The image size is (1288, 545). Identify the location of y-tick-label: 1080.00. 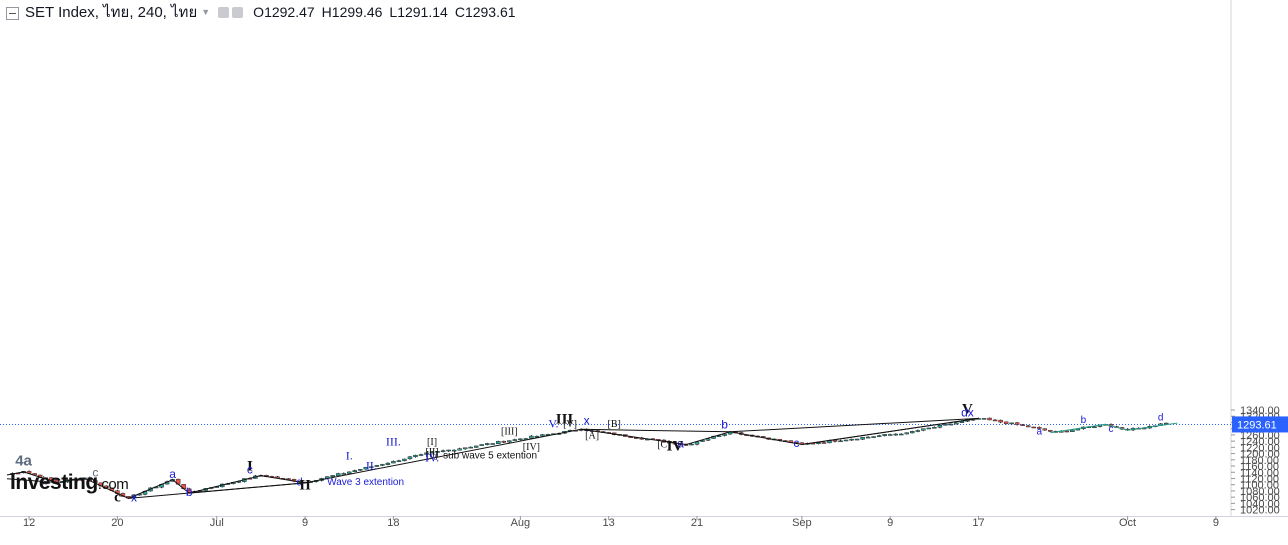
(1260, 492).